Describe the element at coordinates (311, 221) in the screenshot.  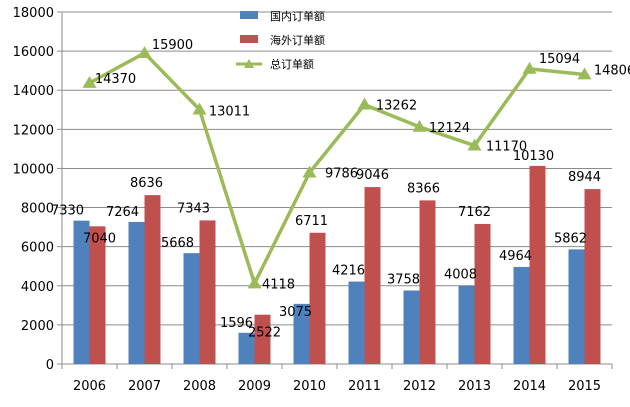
I see `bar-label-overseas: 6711` at that location.